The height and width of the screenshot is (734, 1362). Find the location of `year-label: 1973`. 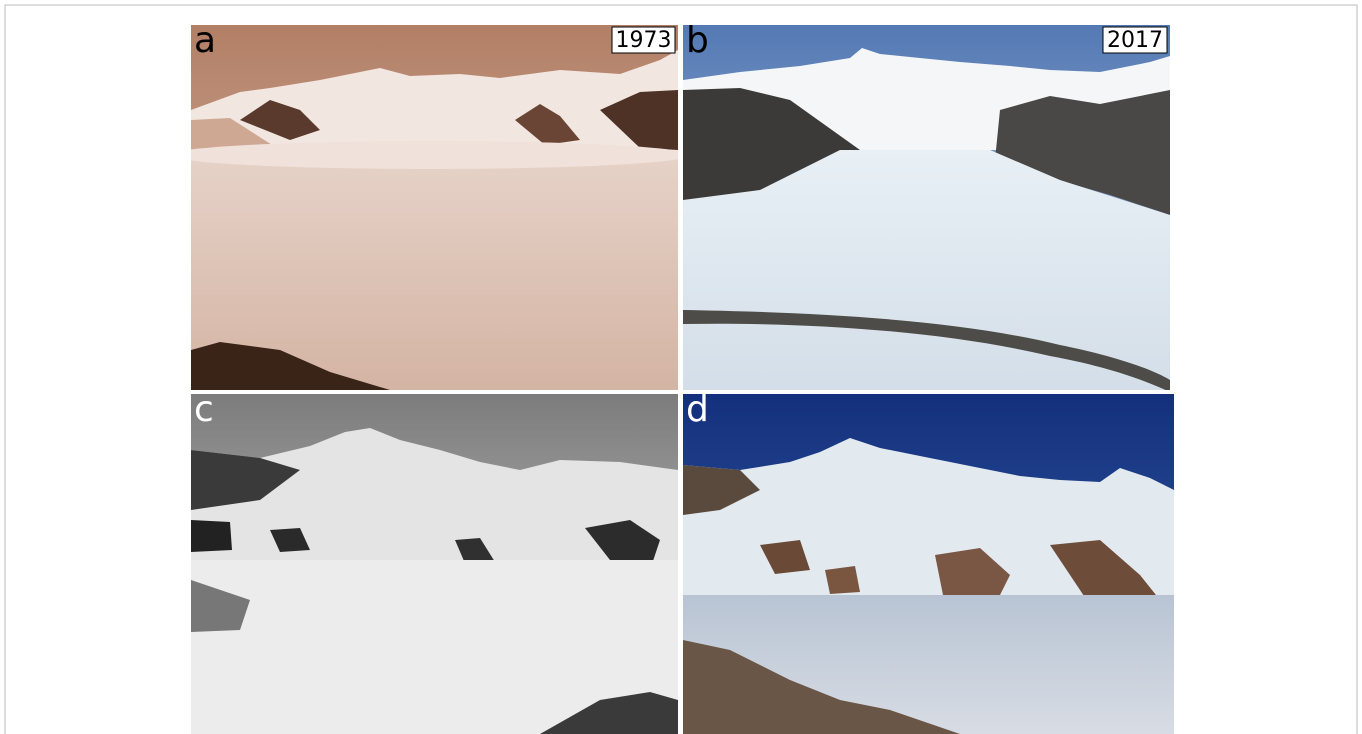

year-label: 1973 is located at coordinates (644, 40).